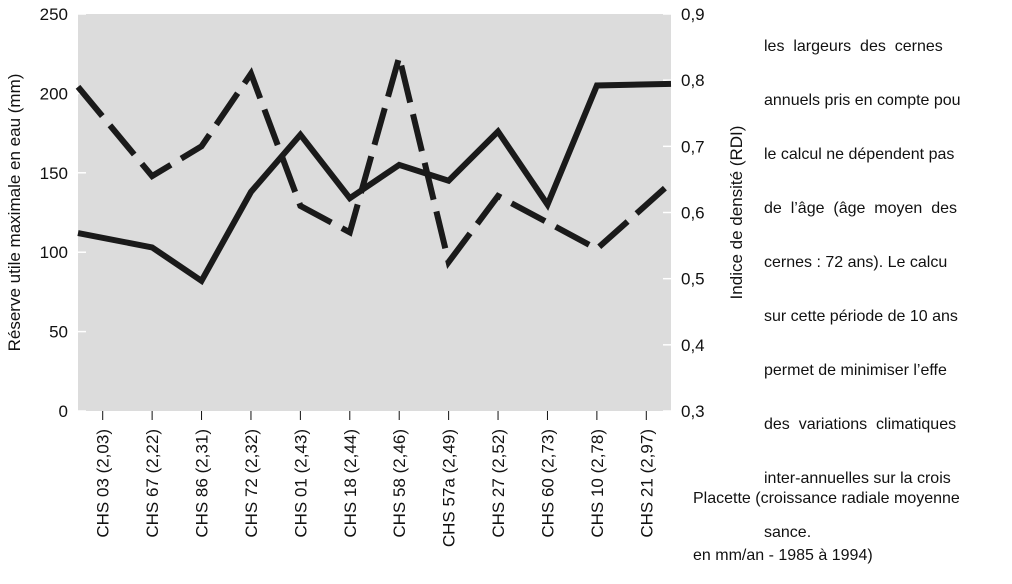 This screenshot has width=1012, height=584. What do you see at coordinates (14, 213) in the screenshot?
I see `y-left-axis-title: Réserve utile maximale en eau (mm)` at bounding box center [14, 213].